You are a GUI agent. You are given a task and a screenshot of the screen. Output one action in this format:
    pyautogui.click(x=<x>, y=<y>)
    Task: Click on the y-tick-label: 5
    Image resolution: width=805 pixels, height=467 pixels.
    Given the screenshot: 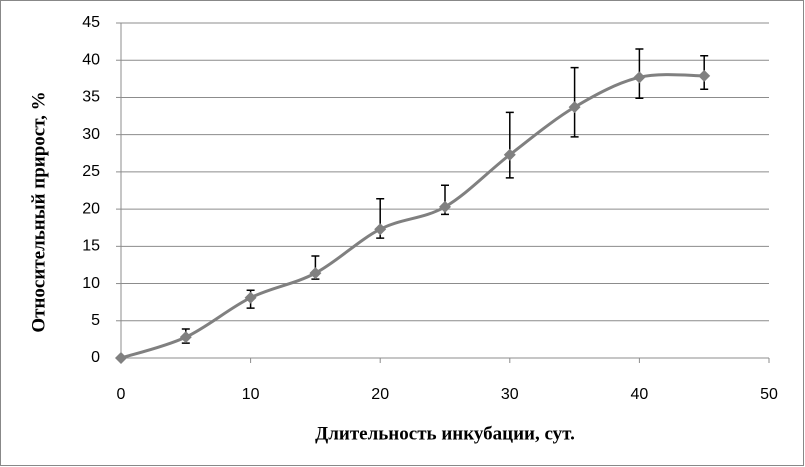 What is the action you would take?
    pyautogui.click(x=95, y=320)
    